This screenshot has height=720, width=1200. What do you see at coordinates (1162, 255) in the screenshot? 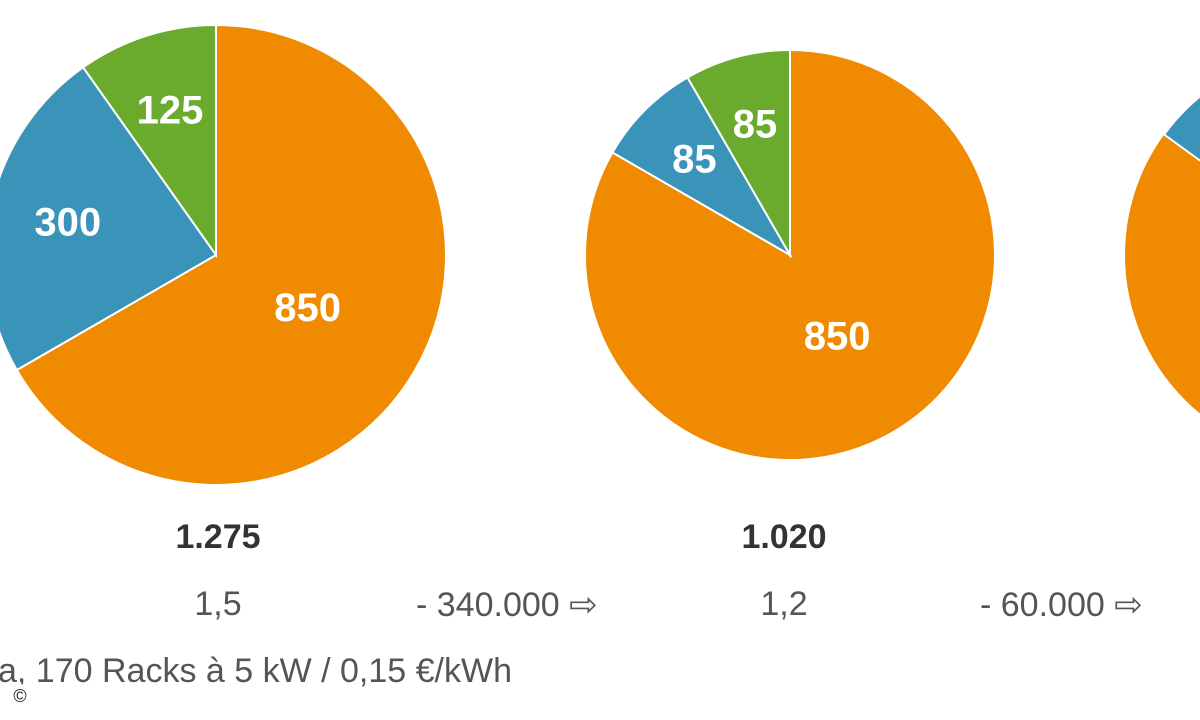
I see `pie-3-partial` at bounding box center [1162, 255].